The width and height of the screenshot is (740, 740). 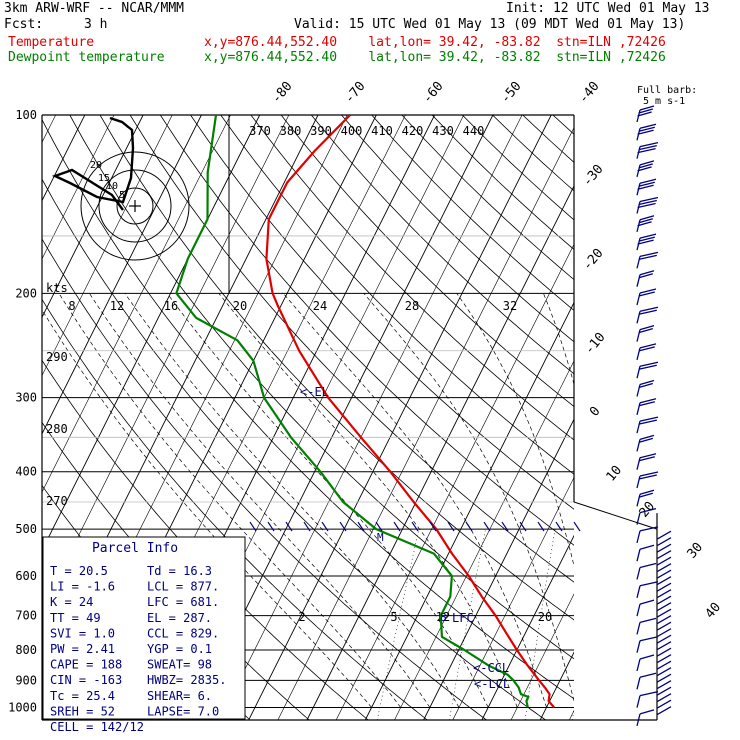 I want to click on pressure-tick-label: 100, so click(x=26, y=115).